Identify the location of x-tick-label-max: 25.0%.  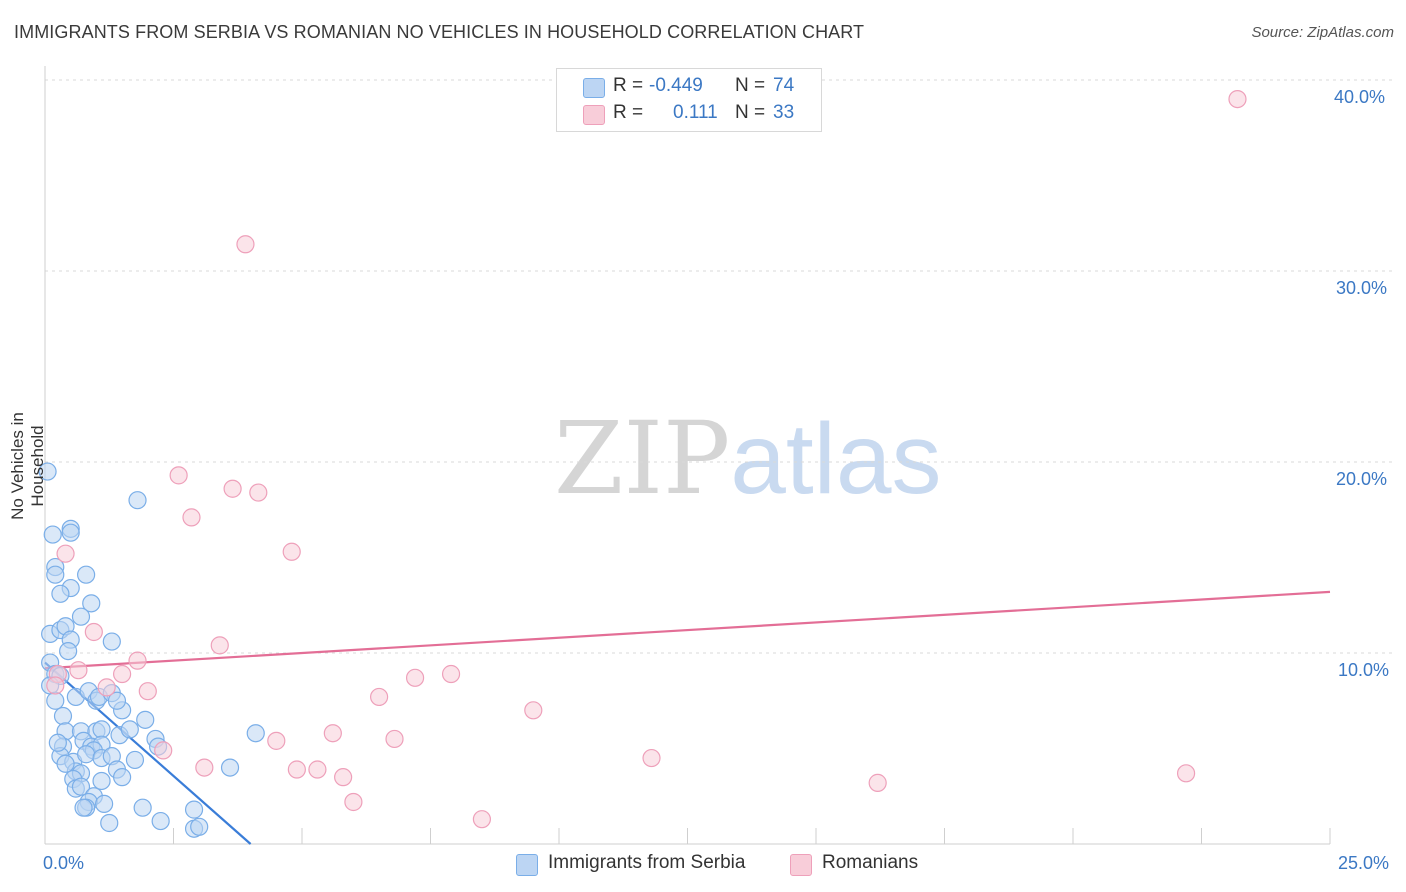
(1364, 863).